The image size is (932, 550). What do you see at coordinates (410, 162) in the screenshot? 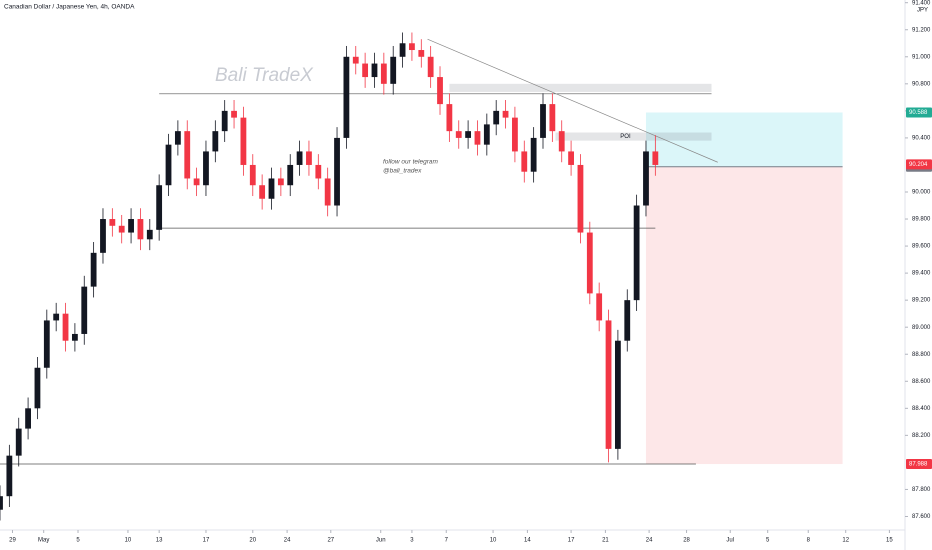
I see `note-line: follow our telegram` at bounding box center [410, 162].